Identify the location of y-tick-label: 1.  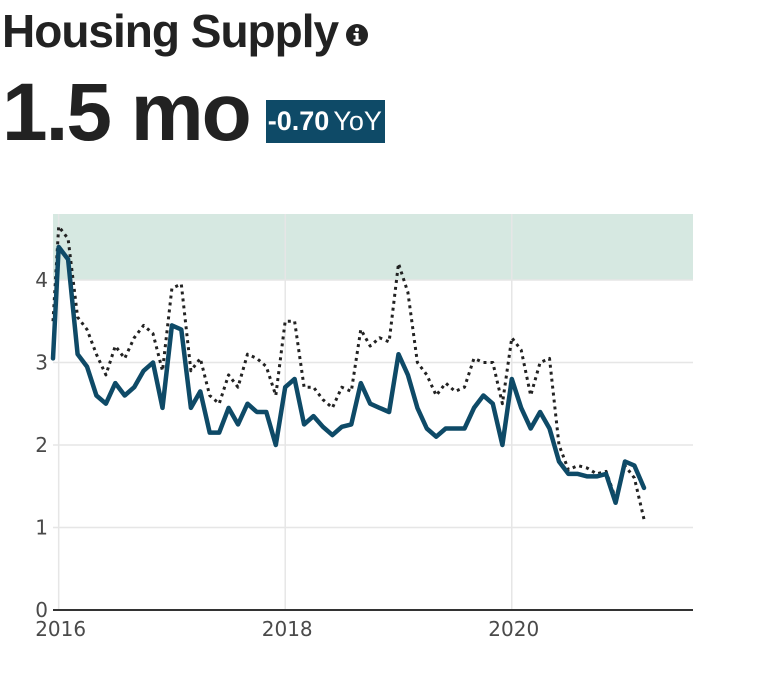
(41, 528).